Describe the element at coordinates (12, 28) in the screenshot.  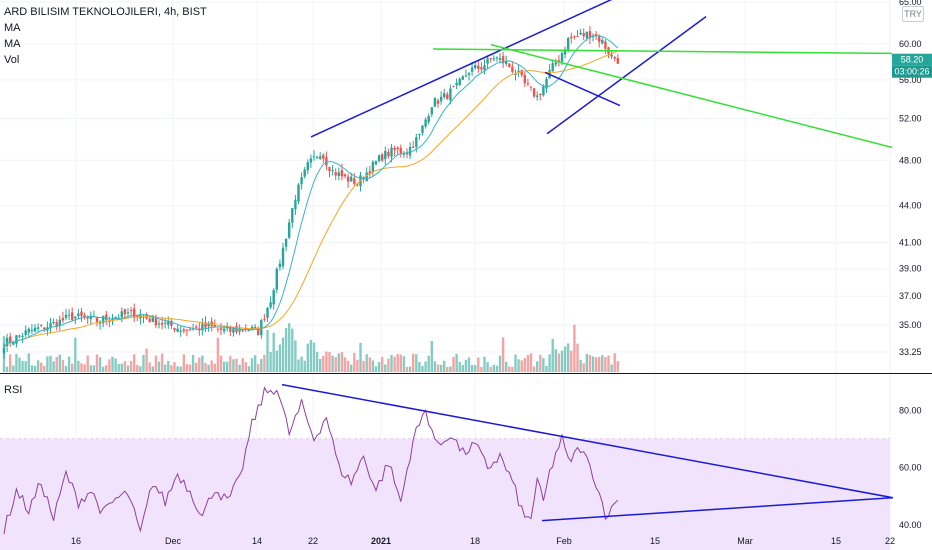
I see `legend-ma-1: MA` at that location.